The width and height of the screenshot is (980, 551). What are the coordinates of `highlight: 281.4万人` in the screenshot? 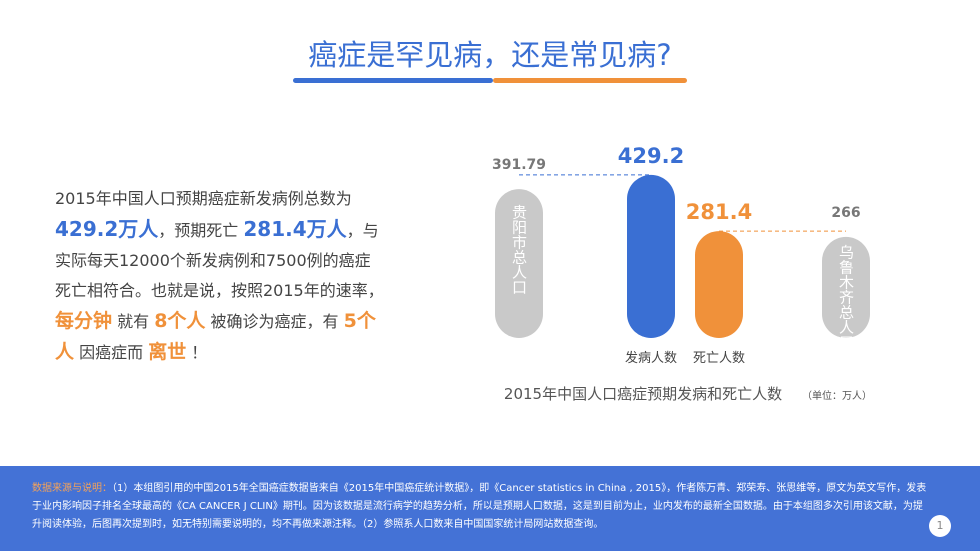 It's located at (295, 229).